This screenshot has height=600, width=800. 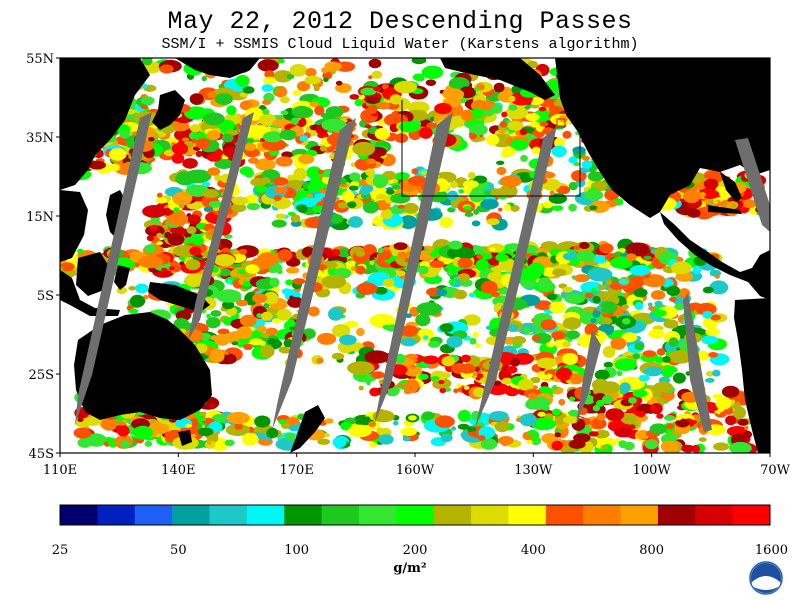 What do you see at coordinates (775, 470) in the screenshot?
I see `lon-tick-label: 70W` at bounding box center [775, 470].